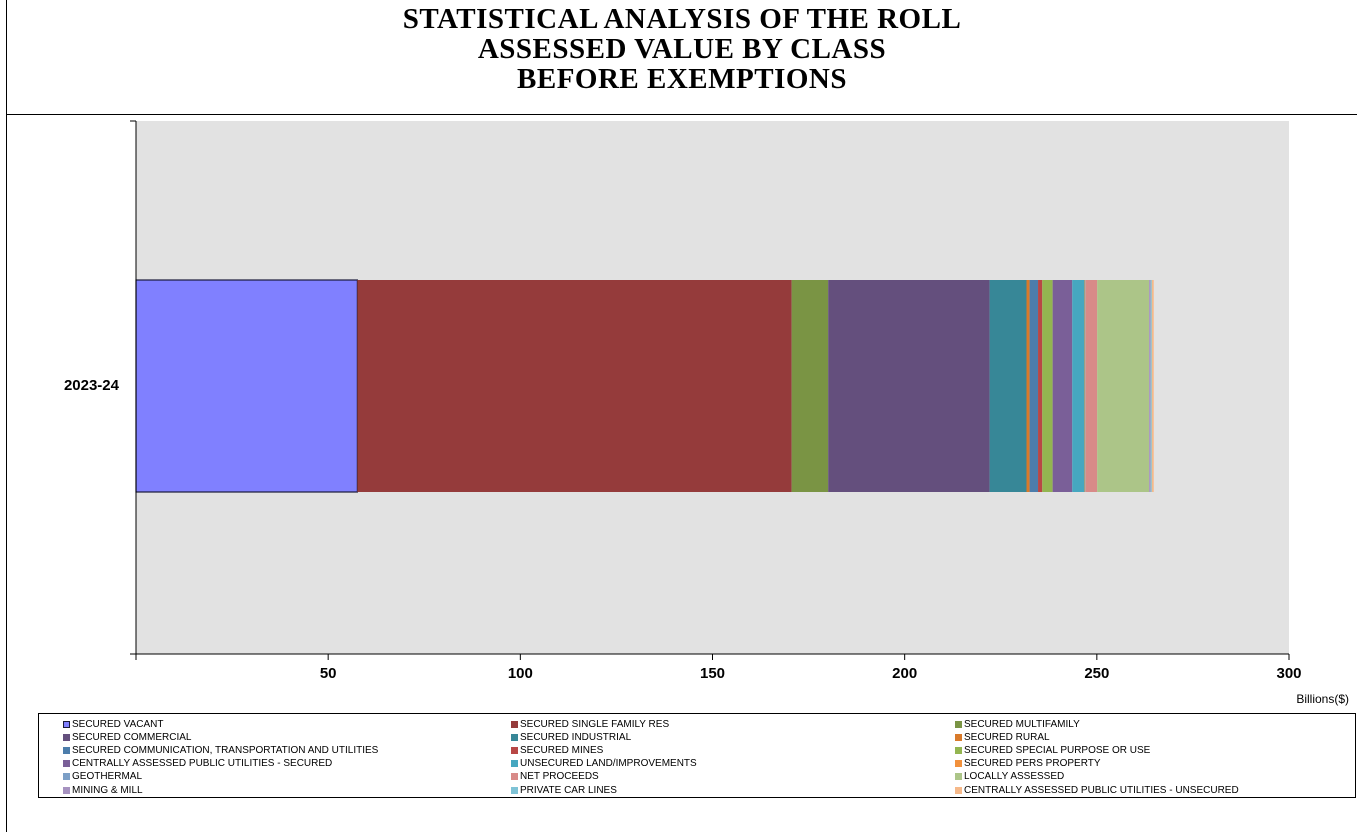 The width and height of the screenshot is (1357, 832). I want to click on legend-item: SECURED MULTIFAMILY, so click(1017, 724).